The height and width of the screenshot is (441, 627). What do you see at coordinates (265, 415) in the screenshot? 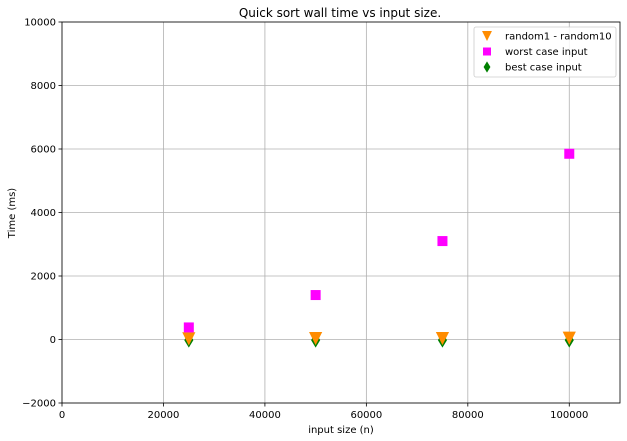
I see `x-tick-label: 40000` at bounding box center [265, 415].